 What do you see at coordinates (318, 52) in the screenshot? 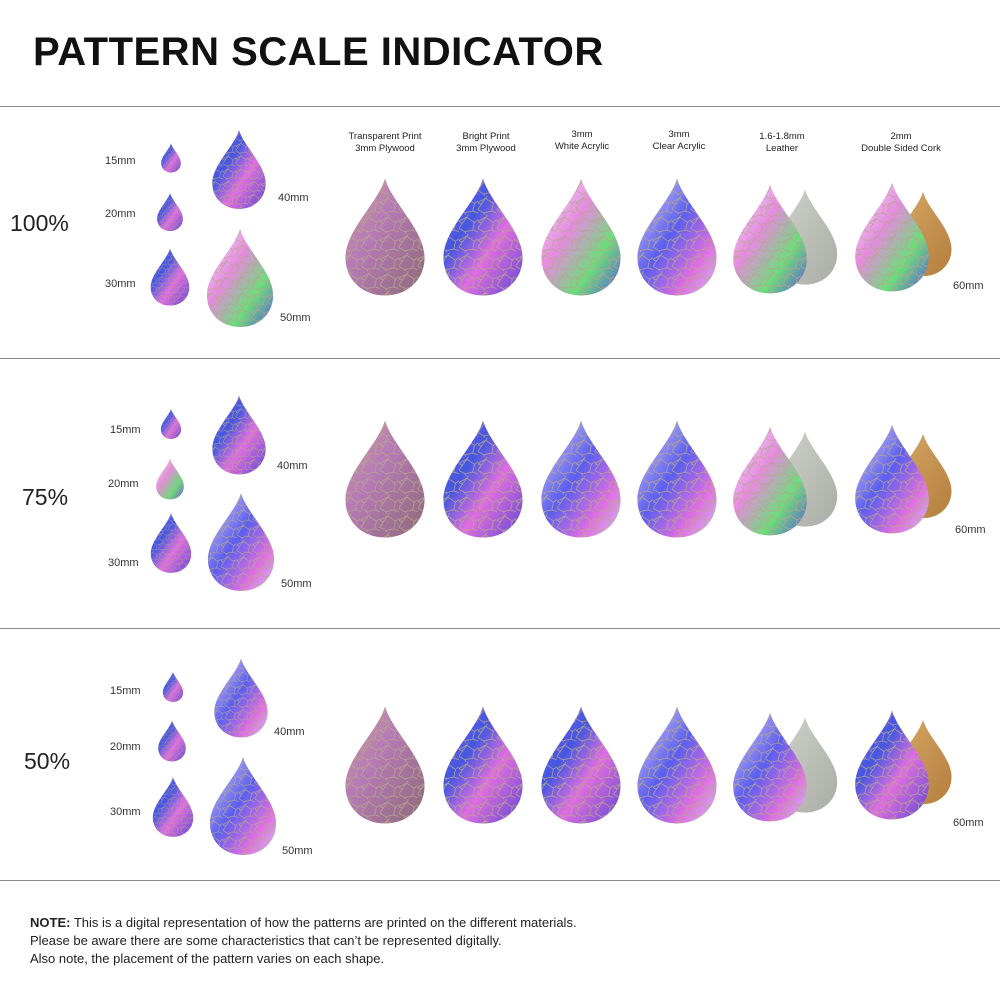
I see `page-title: PATTERN SCALE INDICATOR` at bounding box center [318, 52].